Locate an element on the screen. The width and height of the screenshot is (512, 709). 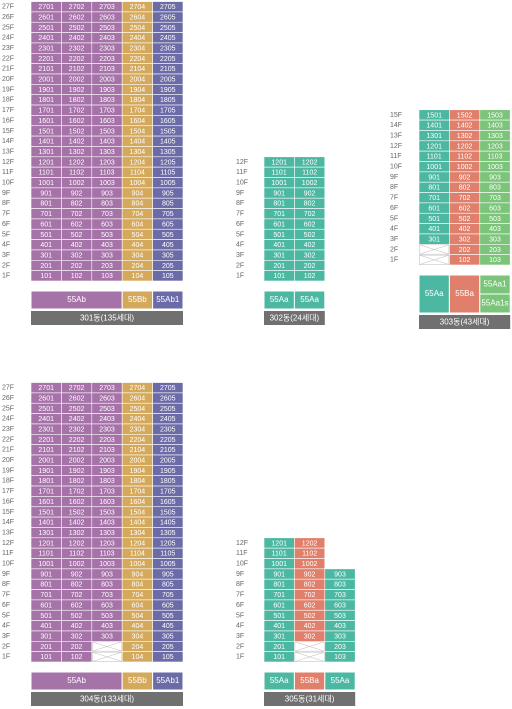
unit-number: 2104 is located at coordinates (138, 69).